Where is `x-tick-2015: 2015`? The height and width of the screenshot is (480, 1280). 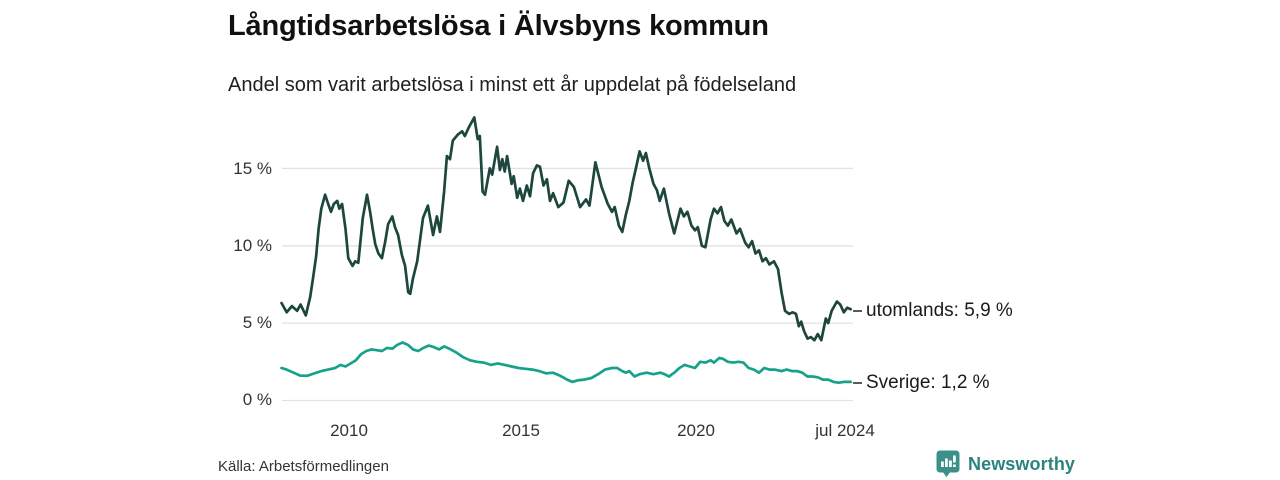 x-tick-2015: 2015 is located at coordinates (521, 430).